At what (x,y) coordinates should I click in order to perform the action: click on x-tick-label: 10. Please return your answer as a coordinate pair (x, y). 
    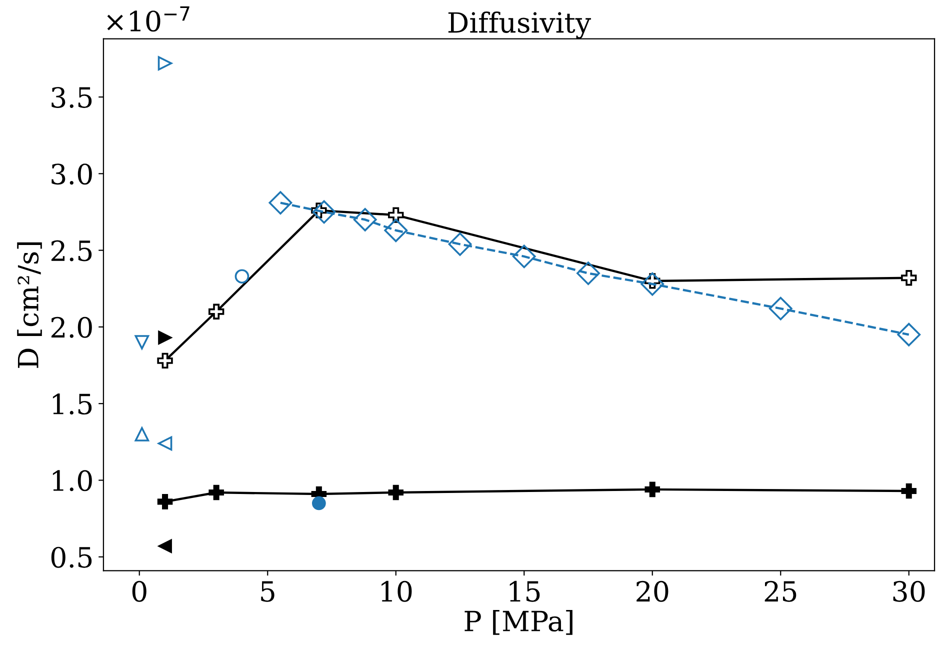
    Looking at the image, I should click on (397, 591).